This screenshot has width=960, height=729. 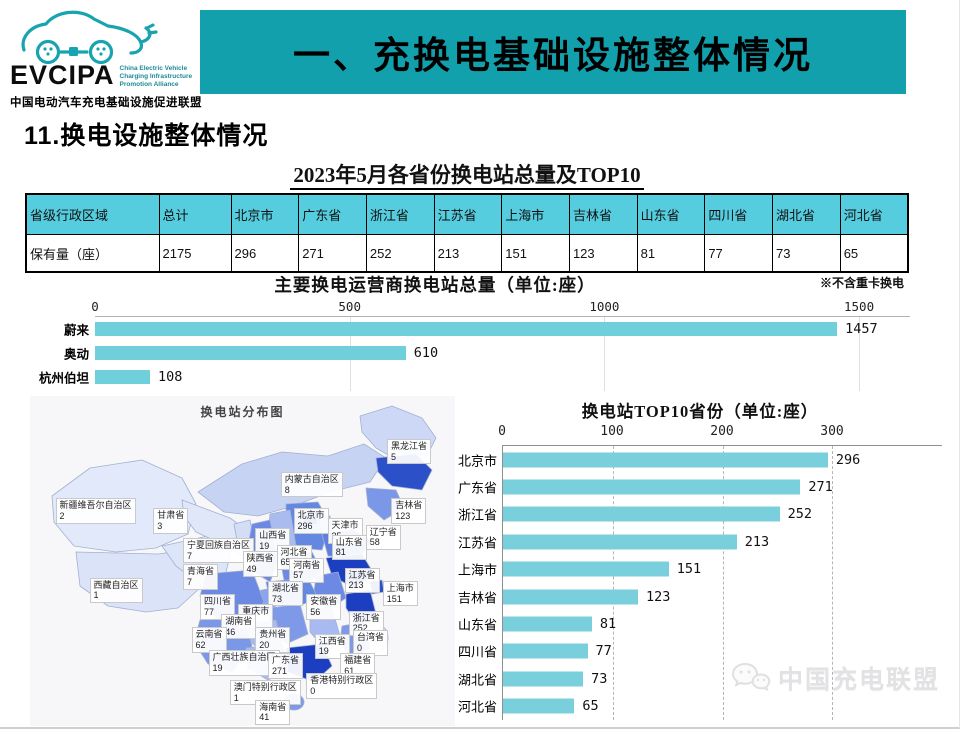 I want to click on wechat-watermark: 中国充电联盟, so click(x=835, y=678).